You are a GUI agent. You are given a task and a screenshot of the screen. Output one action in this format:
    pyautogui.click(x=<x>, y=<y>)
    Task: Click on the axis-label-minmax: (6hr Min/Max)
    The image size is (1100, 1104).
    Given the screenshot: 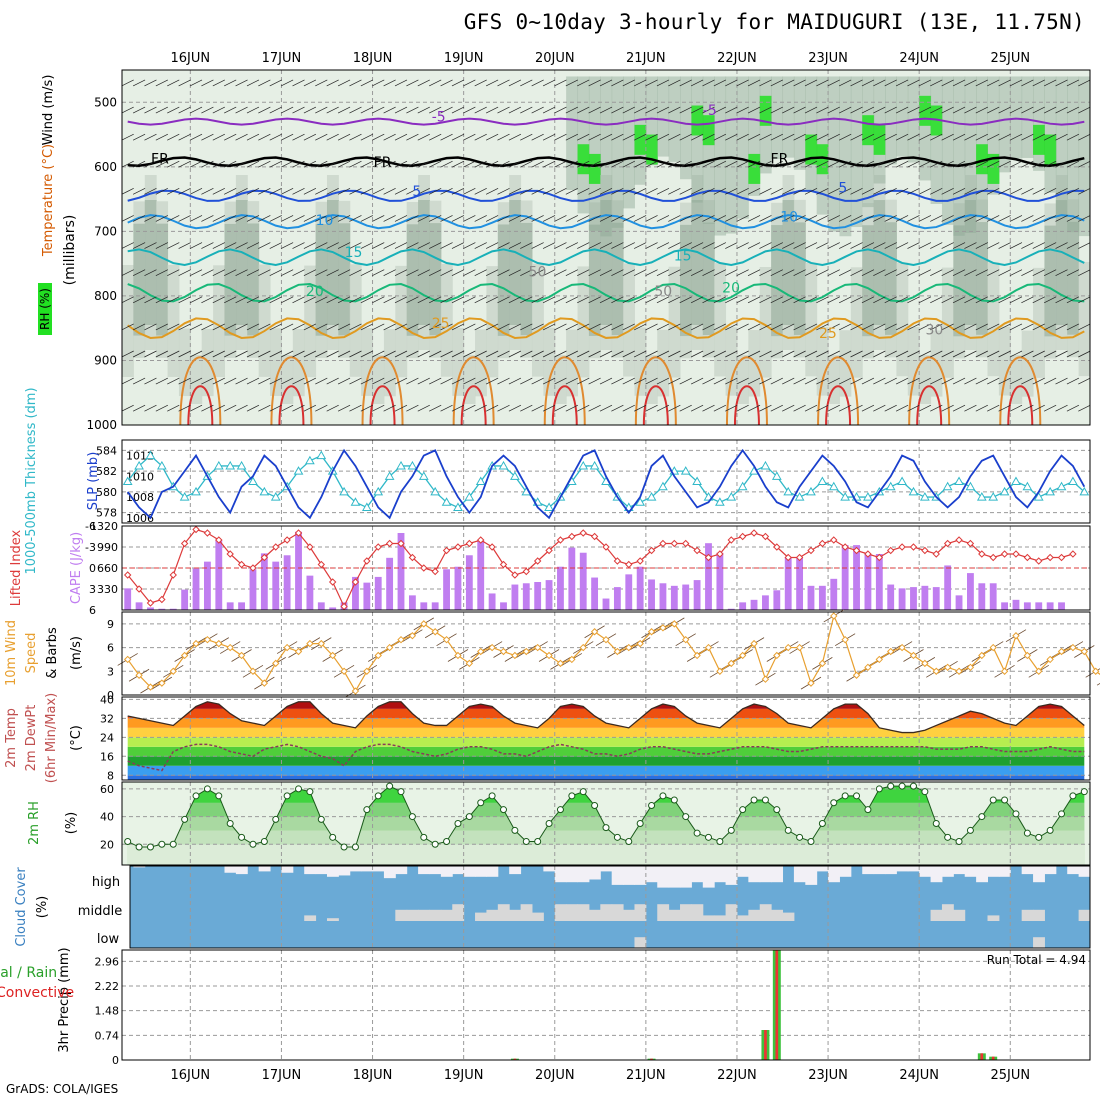 What is the action you would take?
    pyautogui.click(x=51, y=738)
    